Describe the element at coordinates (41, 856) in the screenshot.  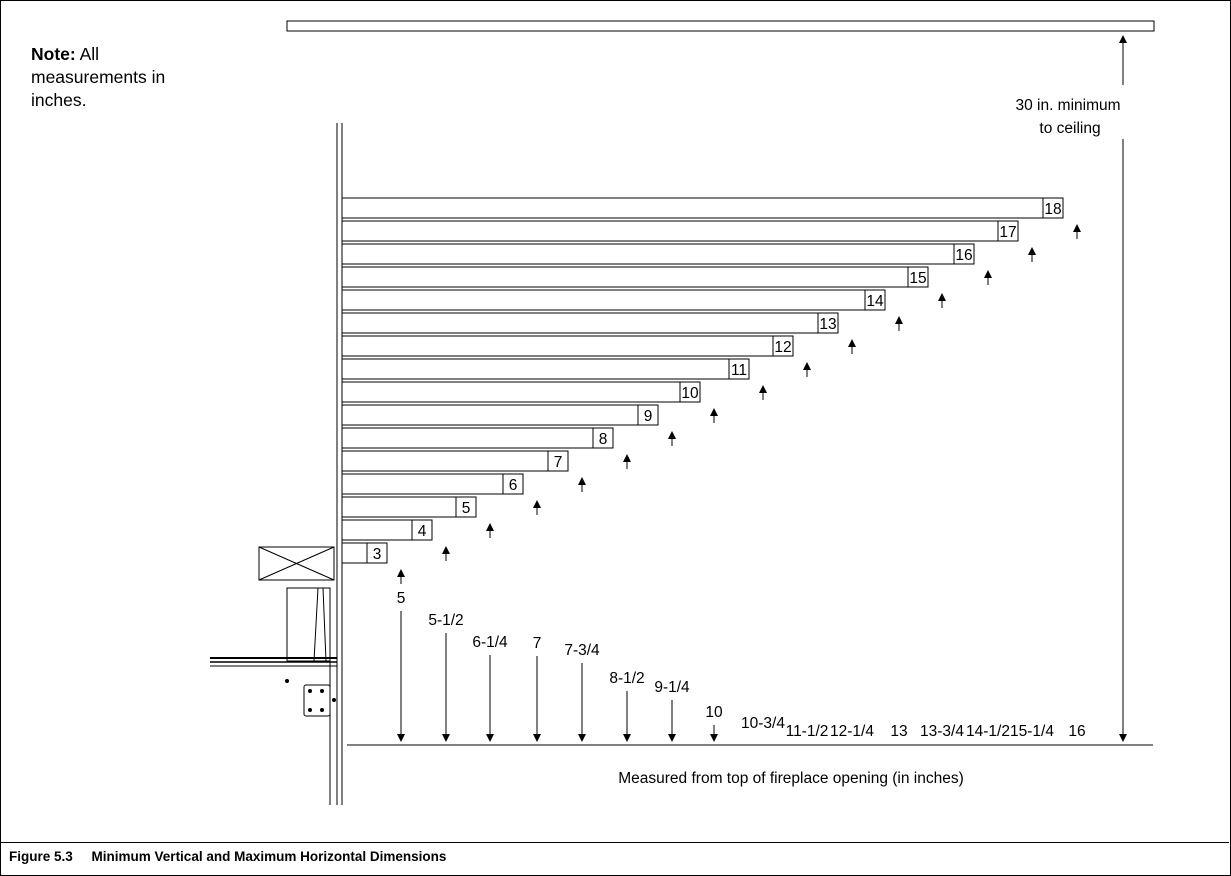
I see `caption-figure-number: Figure 5.3` at that location.